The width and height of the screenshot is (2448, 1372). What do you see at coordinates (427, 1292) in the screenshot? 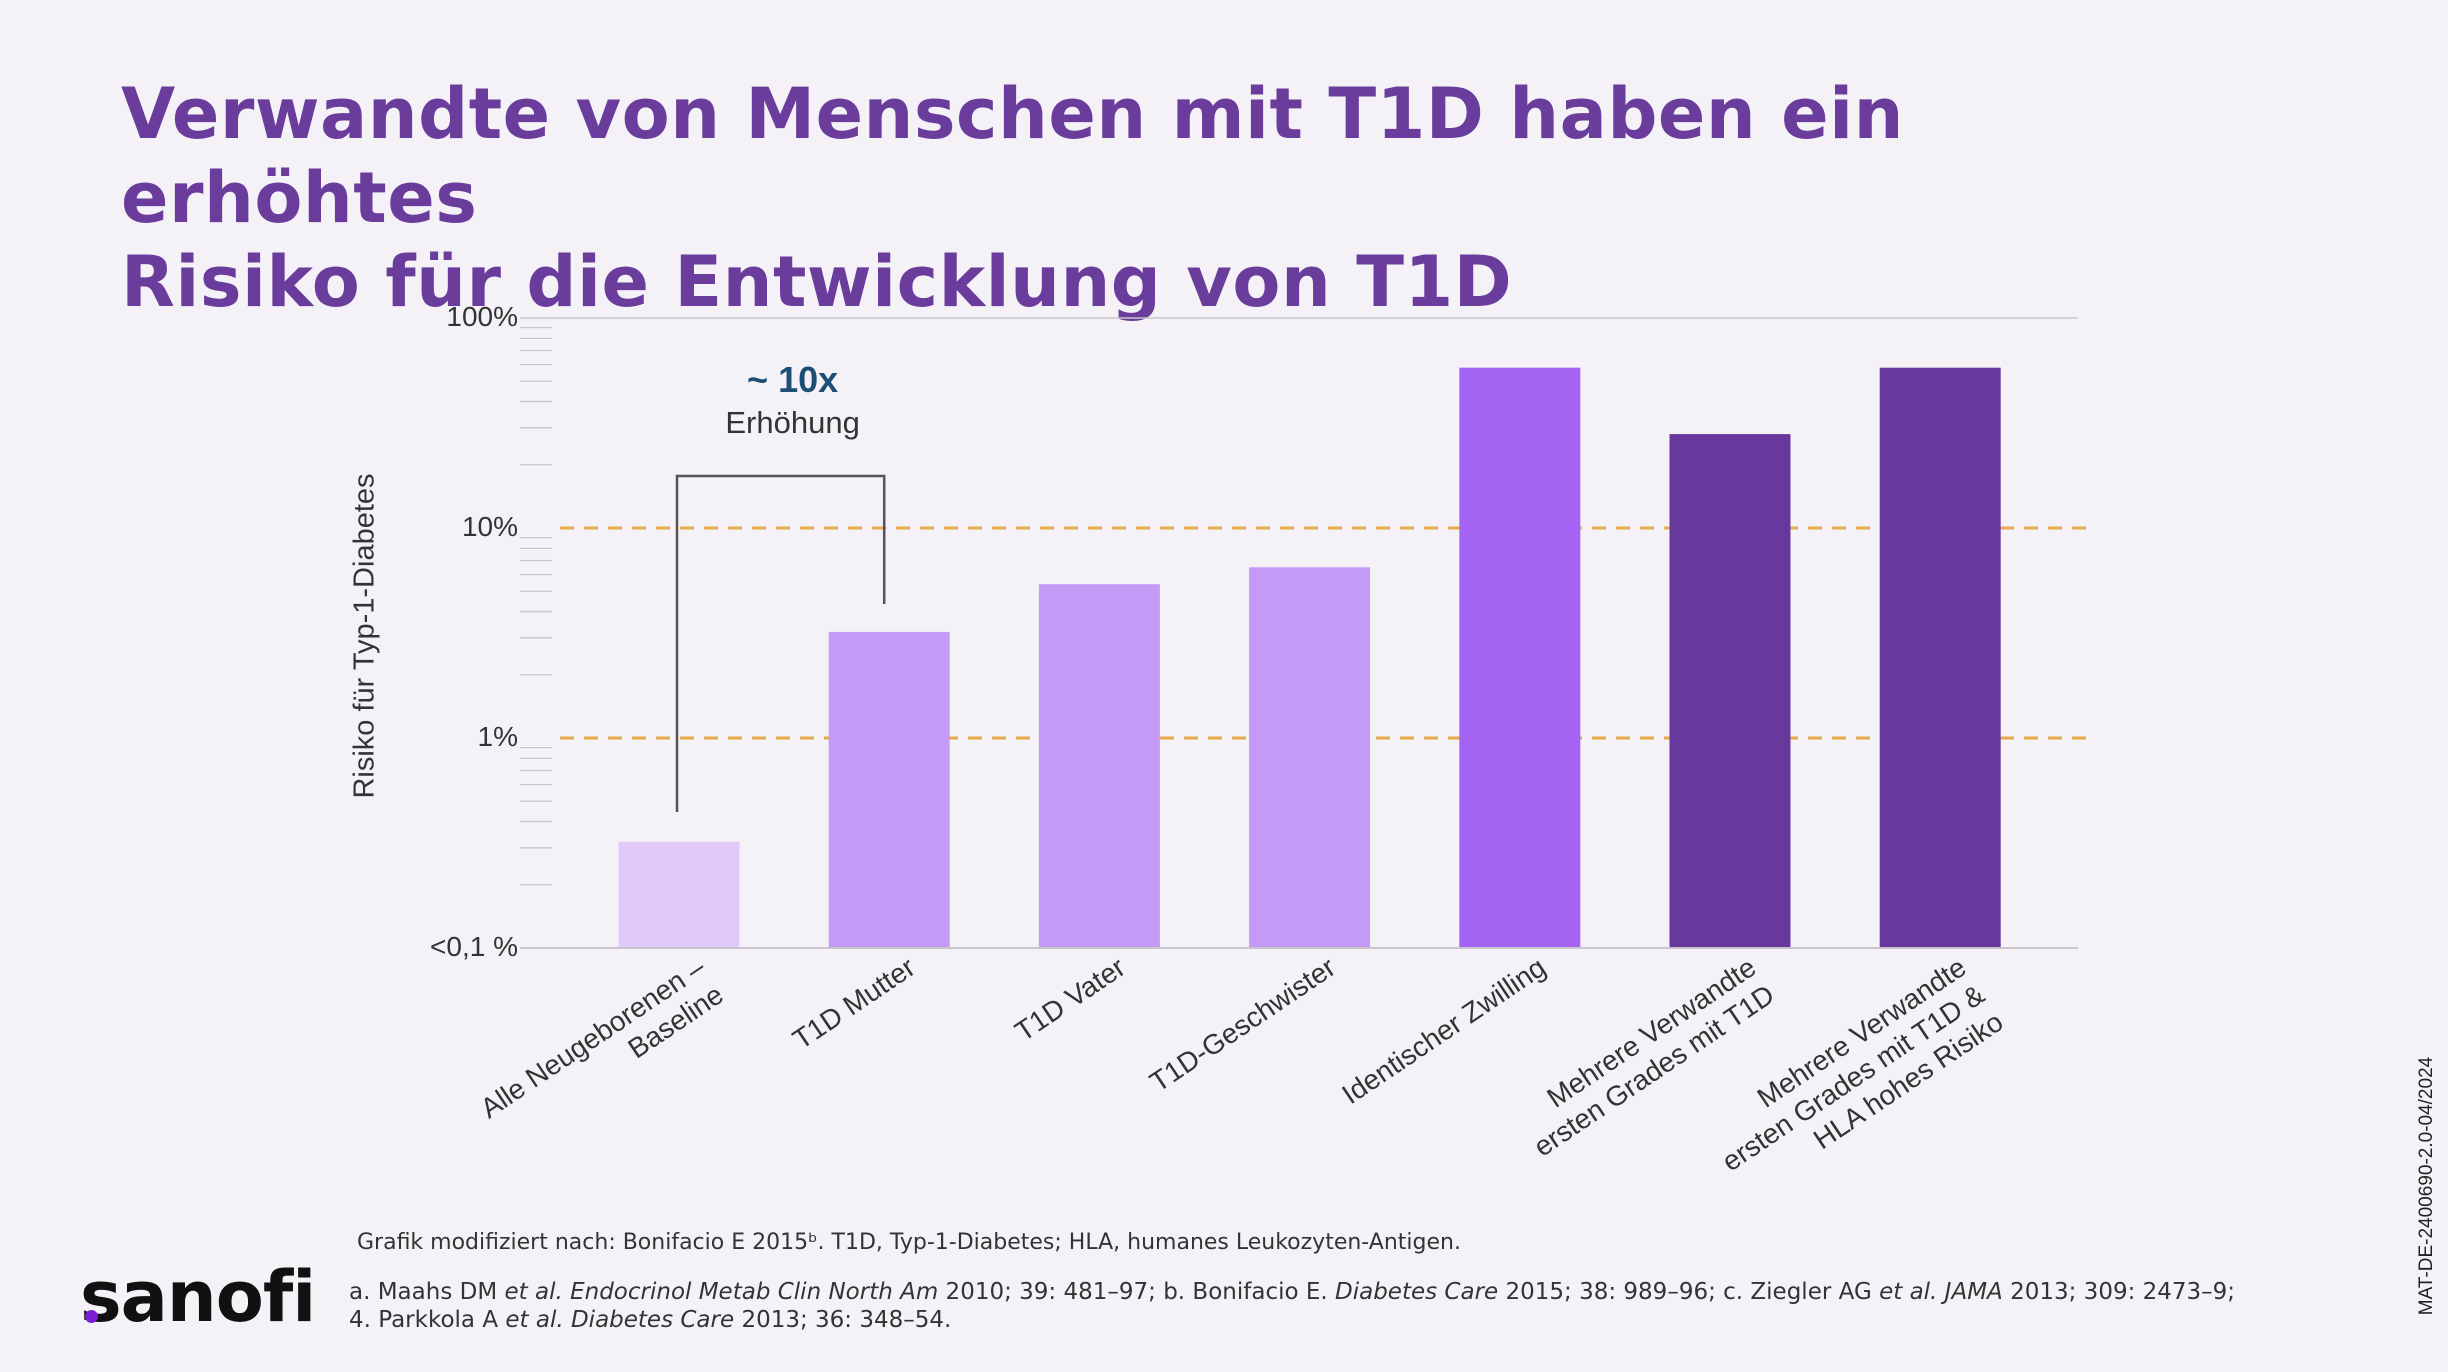
I see `ref-text: a. Maahs DM` at bounding box center [427, 1292].